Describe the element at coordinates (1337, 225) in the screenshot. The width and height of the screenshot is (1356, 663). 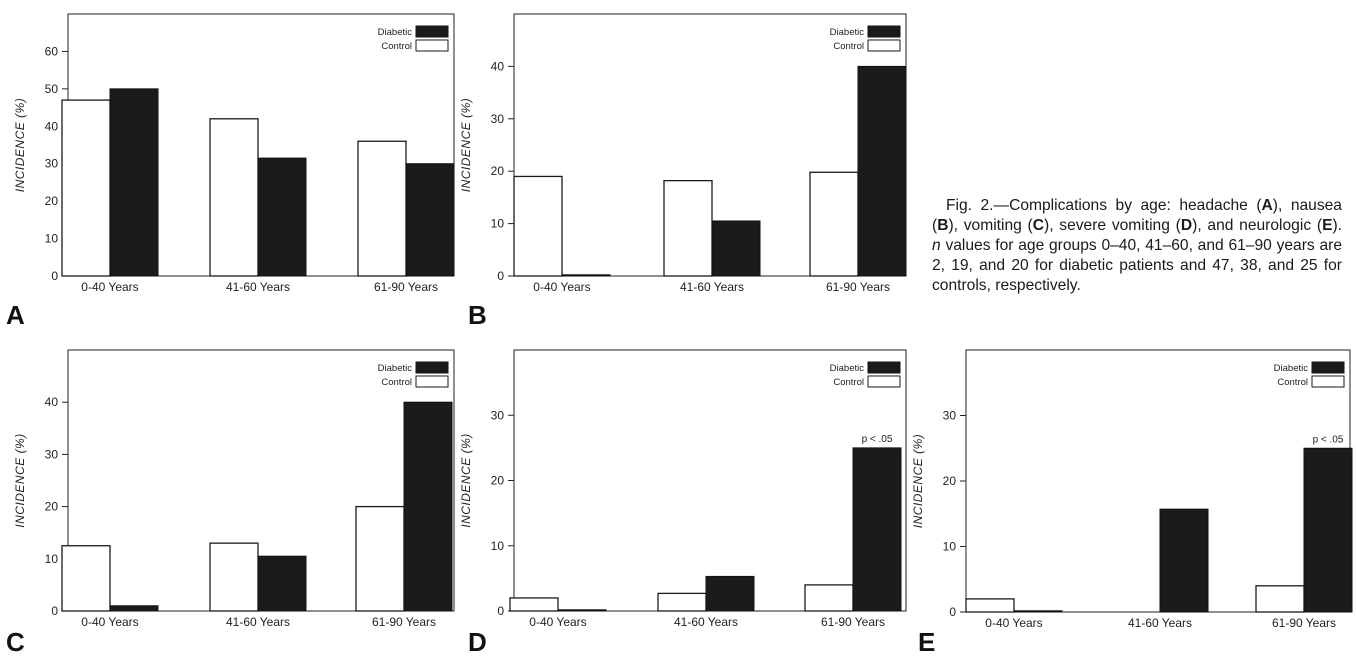
I see `caption-text-6: ).` at that location.